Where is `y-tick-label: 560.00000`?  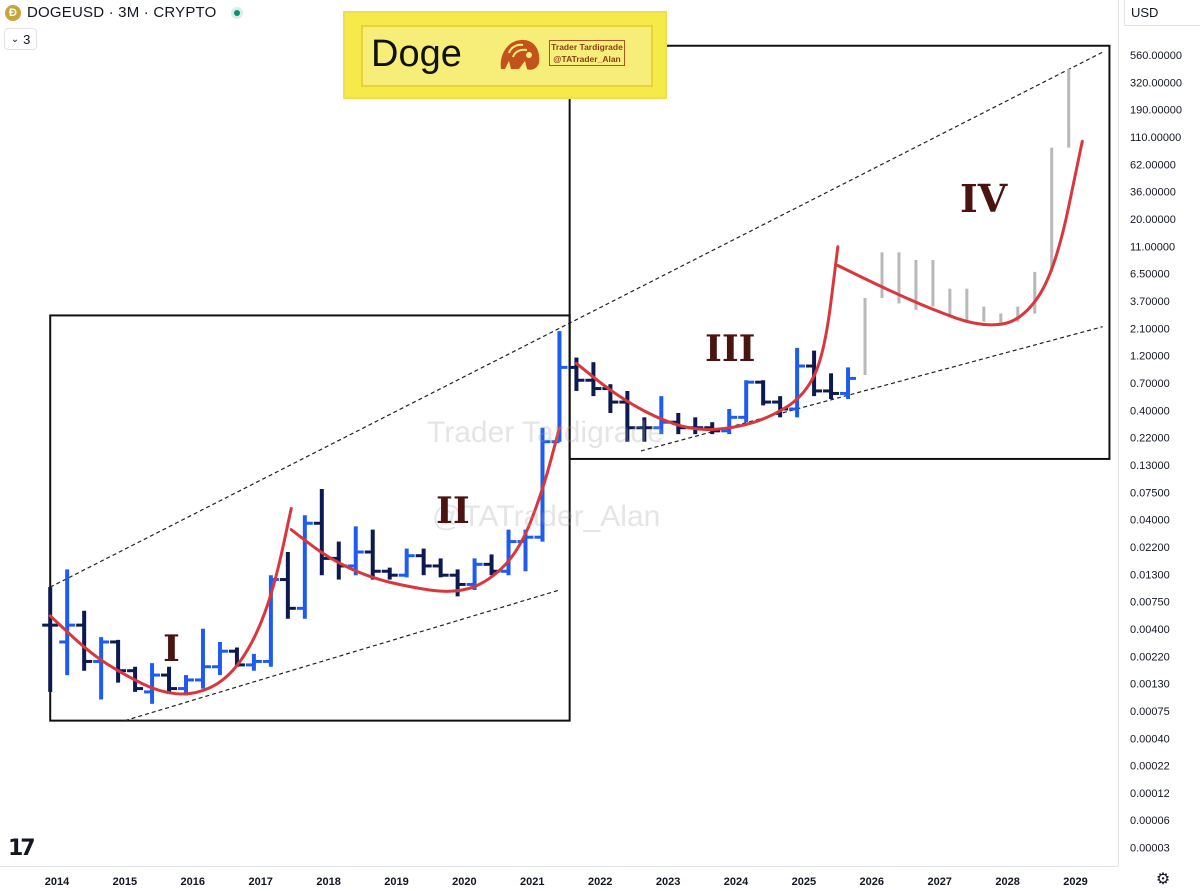 y-tick-label: 560.00000 is located at coordinates (1156, 56).